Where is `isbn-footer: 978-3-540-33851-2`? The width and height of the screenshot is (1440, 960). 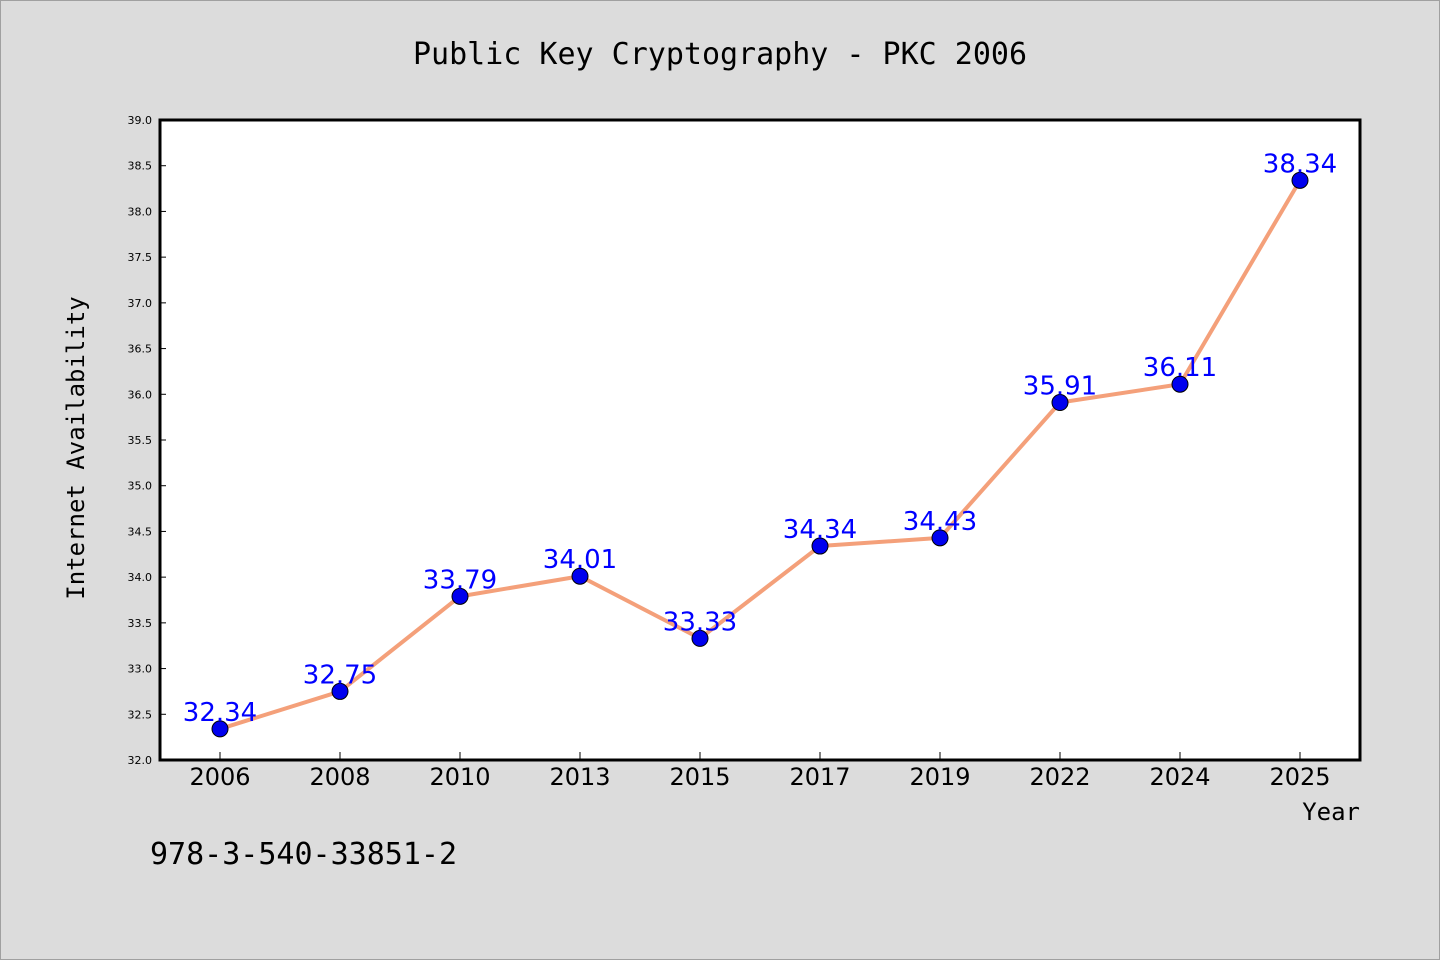 isbn-footer: 978-3-540-33851-2 is located at coordinates (303, 854).